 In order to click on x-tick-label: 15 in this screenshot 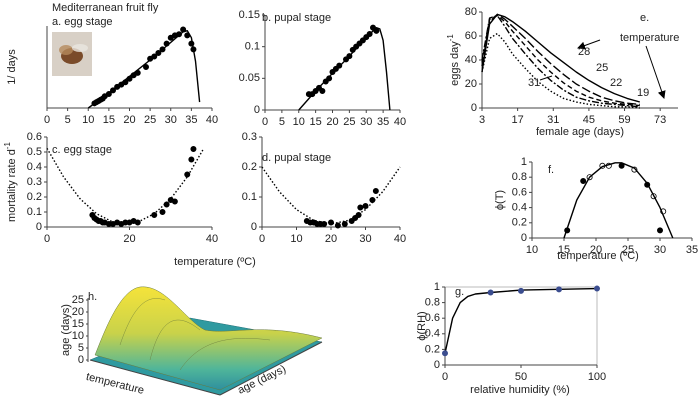, I will do `click(564, 250)`.